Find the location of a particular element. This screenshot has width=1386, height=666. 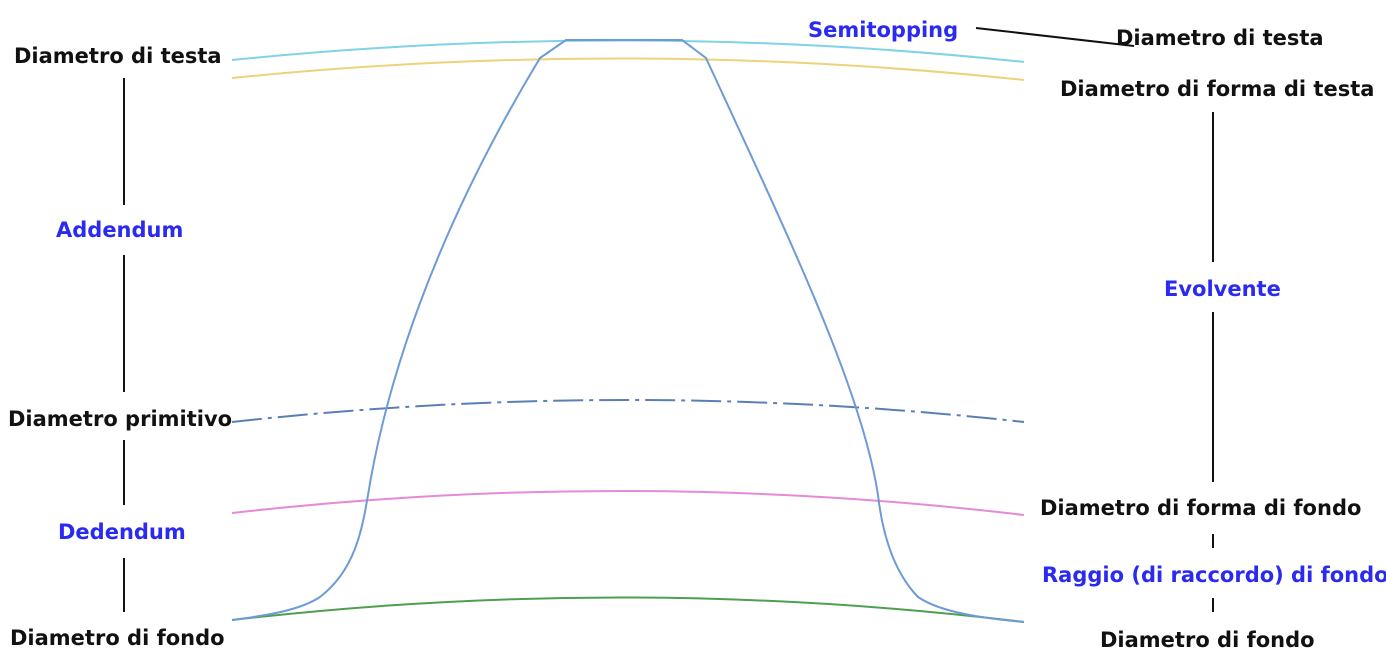

label-addendum: Addendum is located at coordinates (119, 230).